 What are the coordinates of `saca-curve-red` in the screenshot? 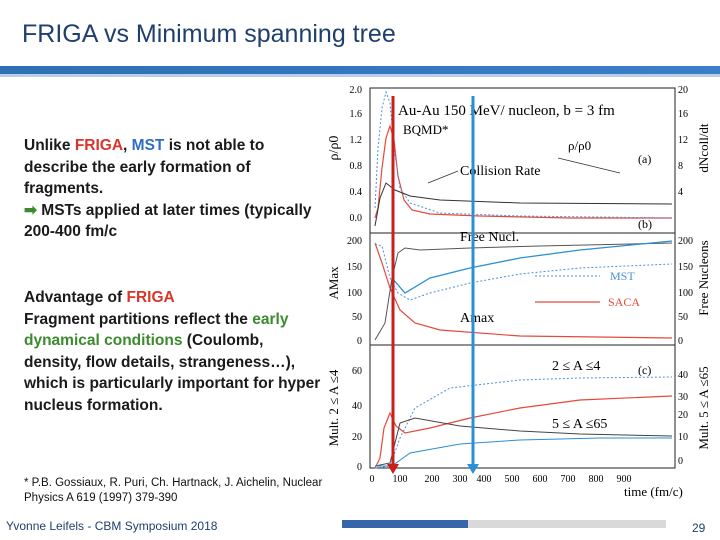 It's located at (523, 290).